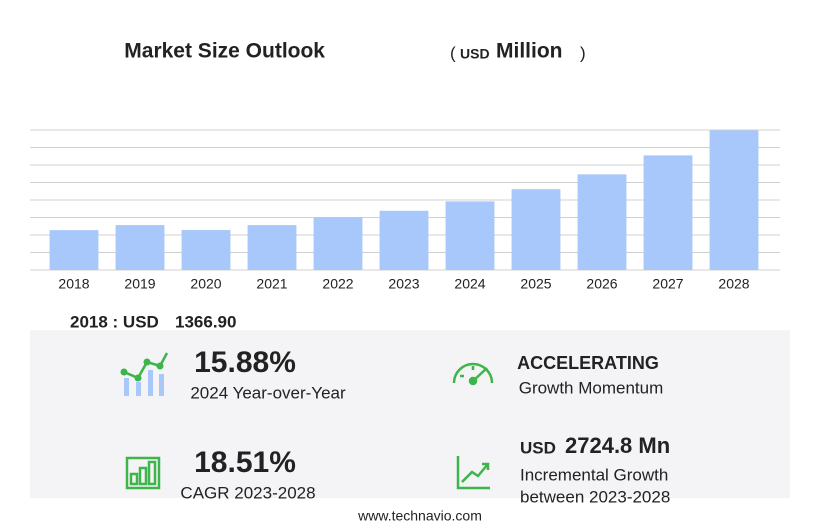  I want to click on cagr-label: CAGR 2023-2028, so click(247, 492).